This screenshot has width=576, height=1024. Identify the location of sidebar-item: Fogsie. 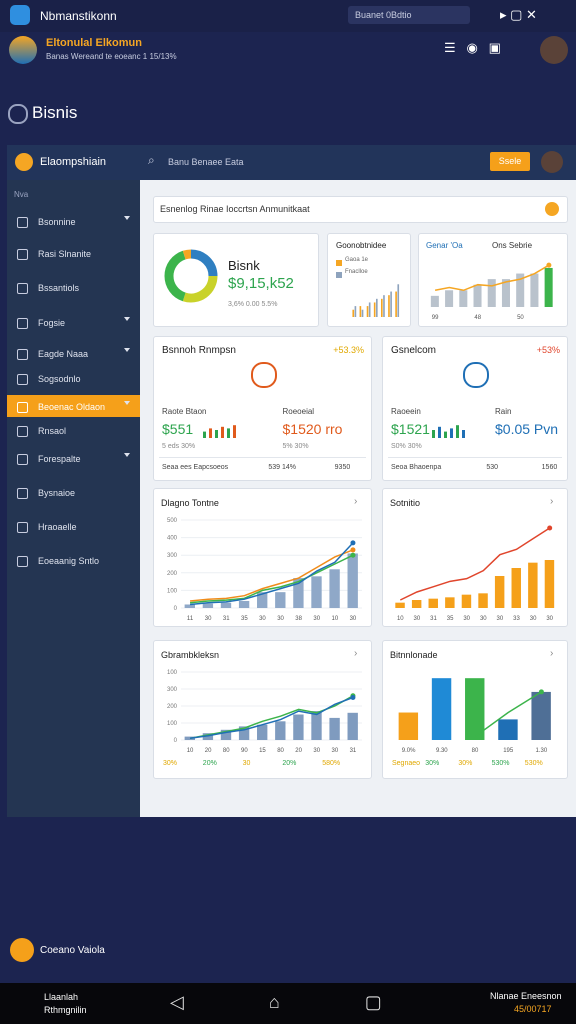
(52, 323).